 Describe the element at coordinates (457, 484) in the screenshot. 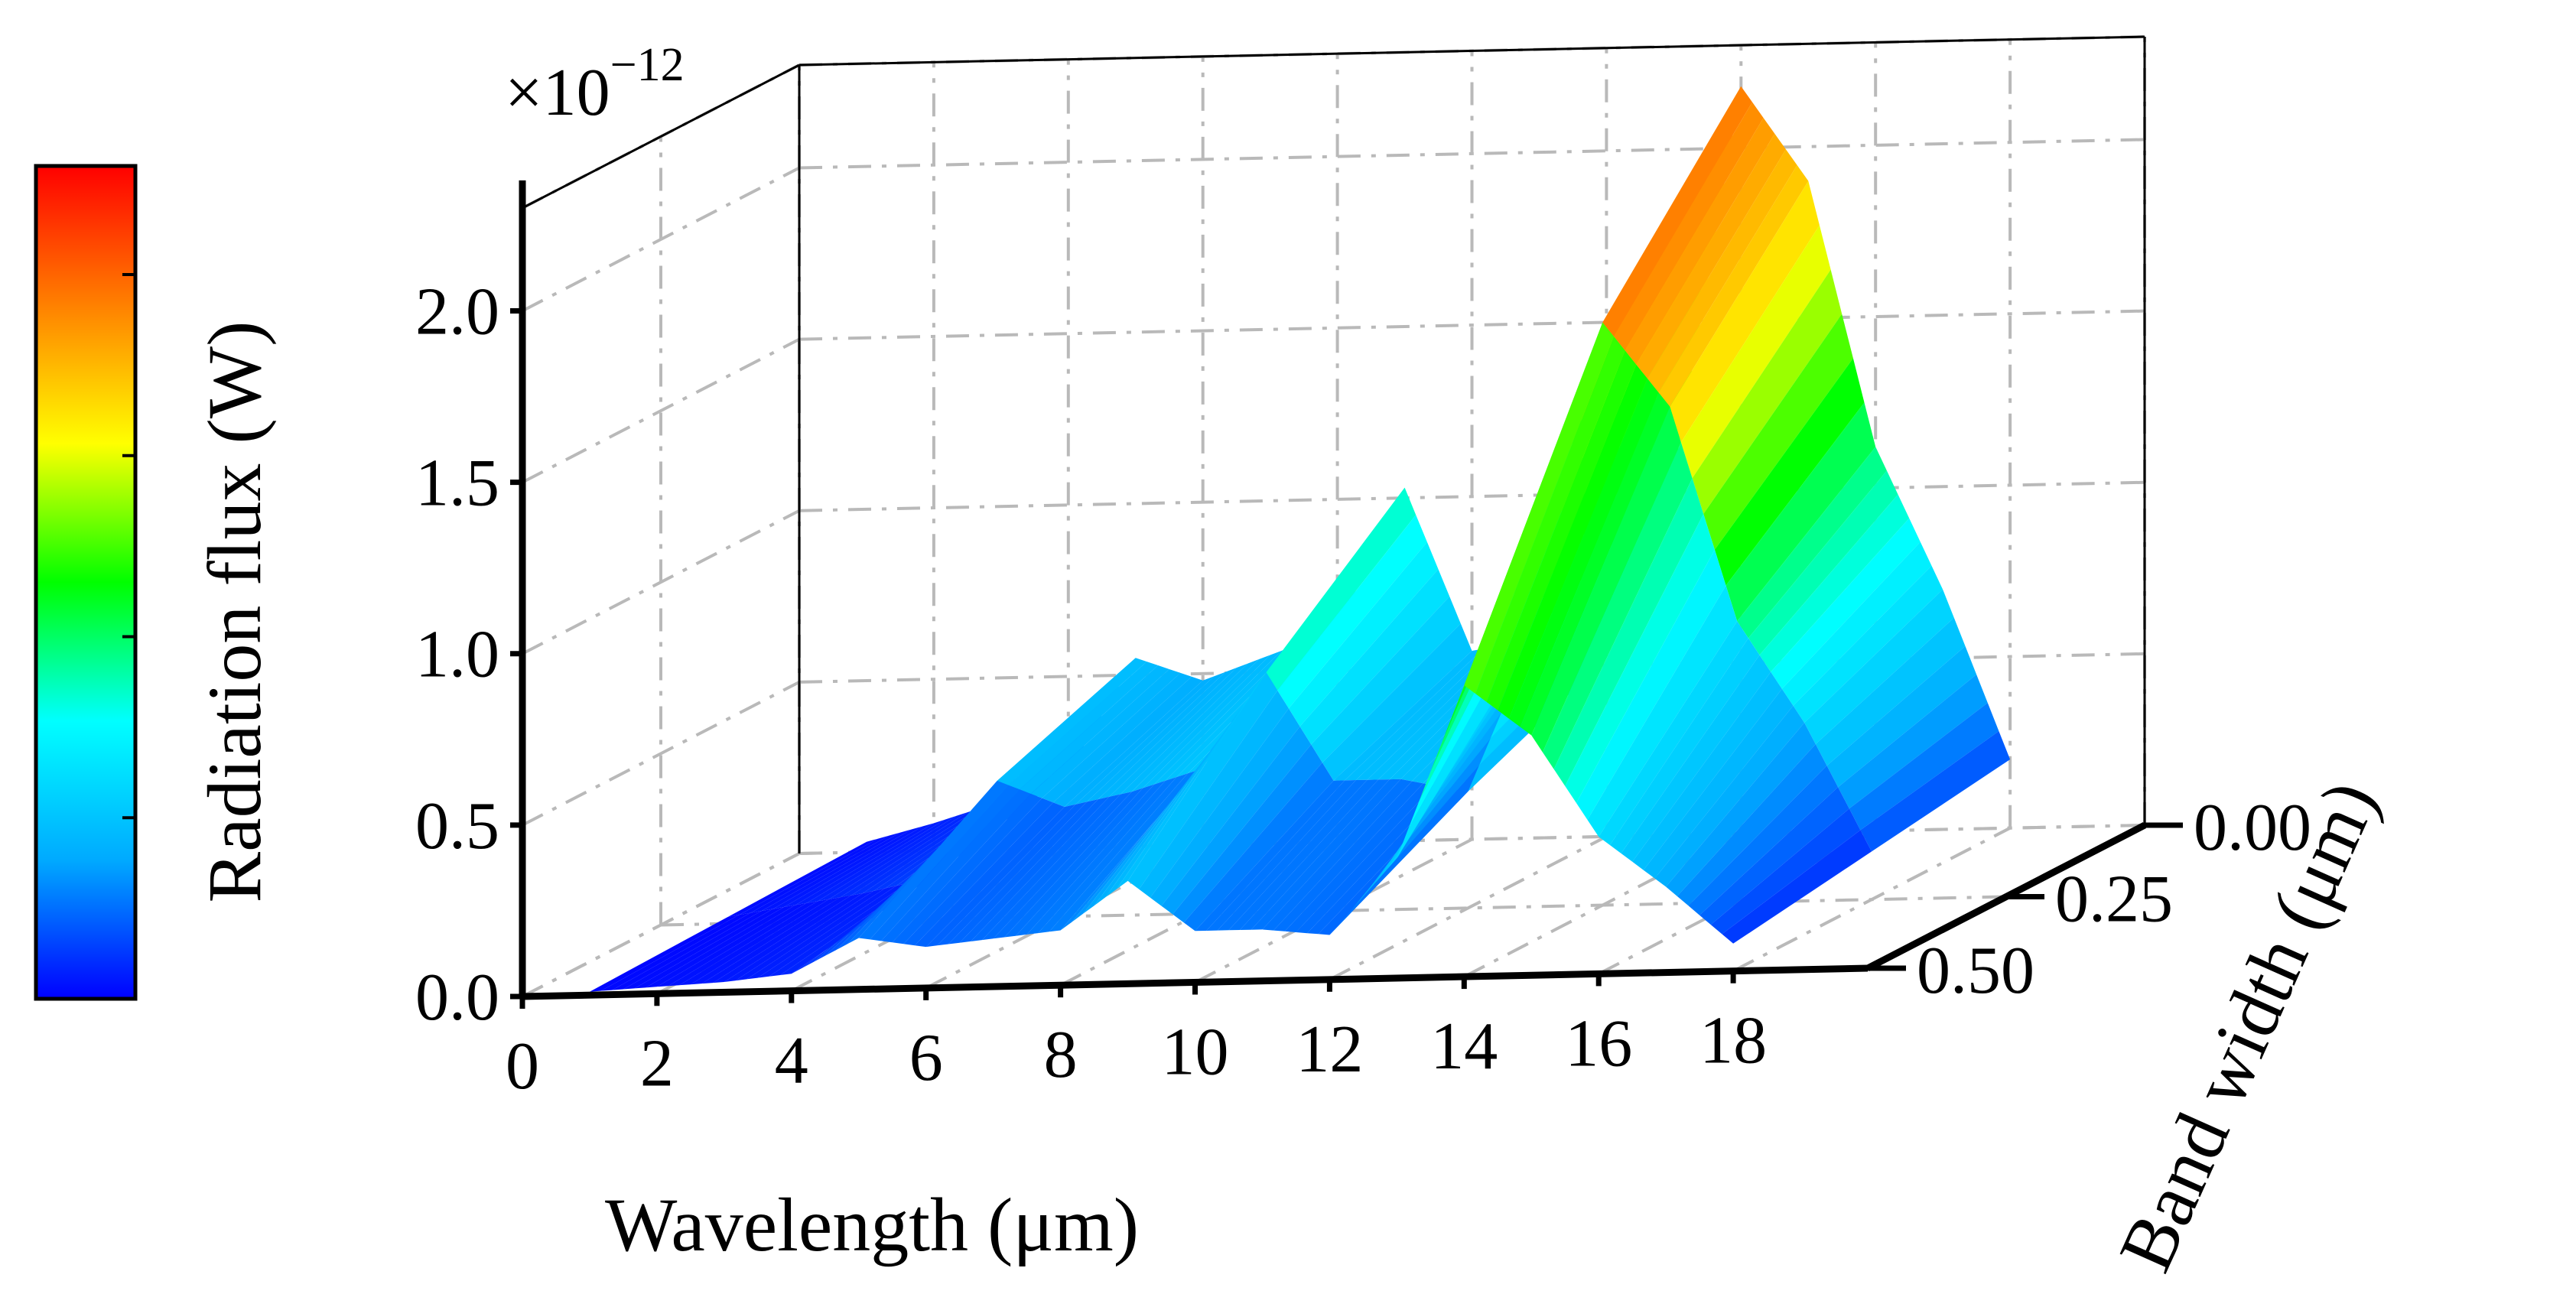

I see `z-tick-label: 1.5` at that location.